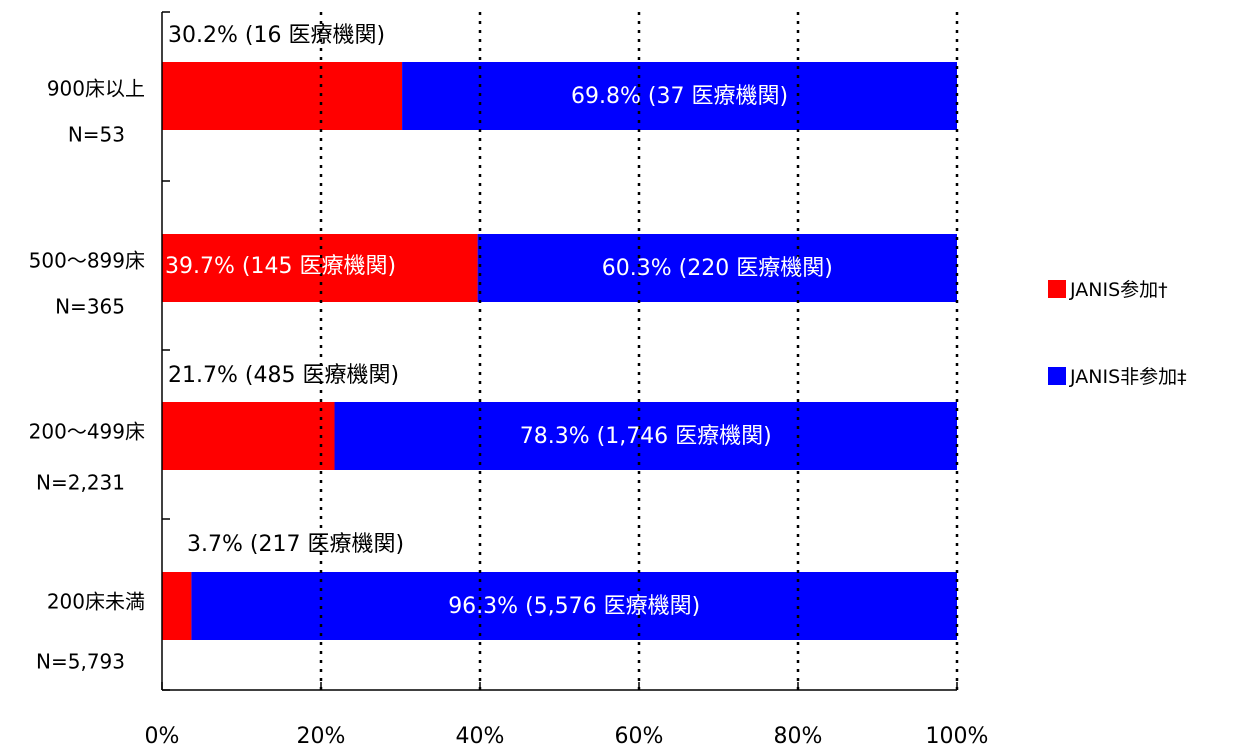  I want to click on data-label-participating-0: 30.2% (16 医療機関), so click(276, 35).